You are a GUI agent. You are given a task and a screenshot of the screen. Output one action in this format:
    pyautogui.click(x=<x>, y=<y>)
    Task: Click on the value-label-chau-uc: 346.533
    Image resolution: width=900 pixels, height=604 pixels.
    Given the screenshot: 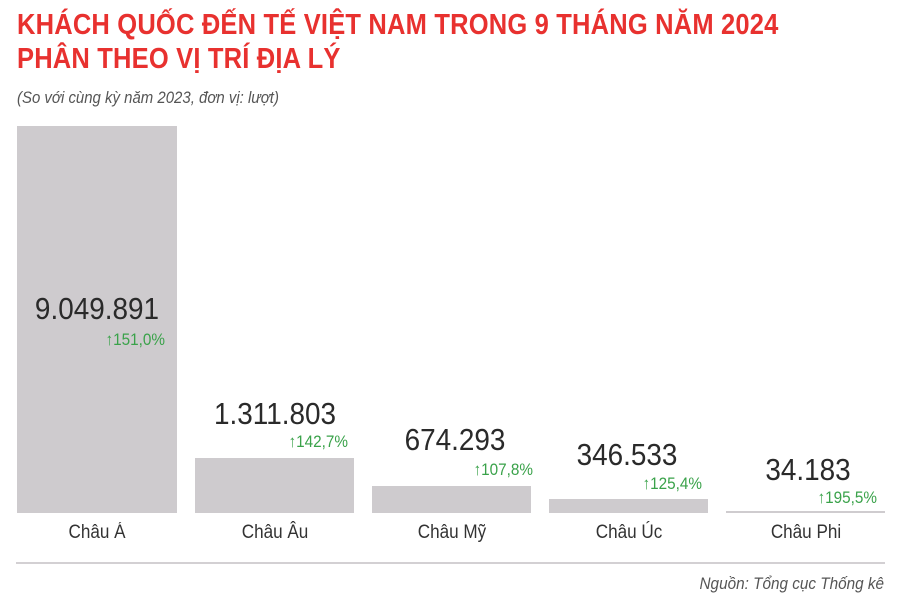 What is the action you would take?
    pyautogui.click(x=627, y=454)
    